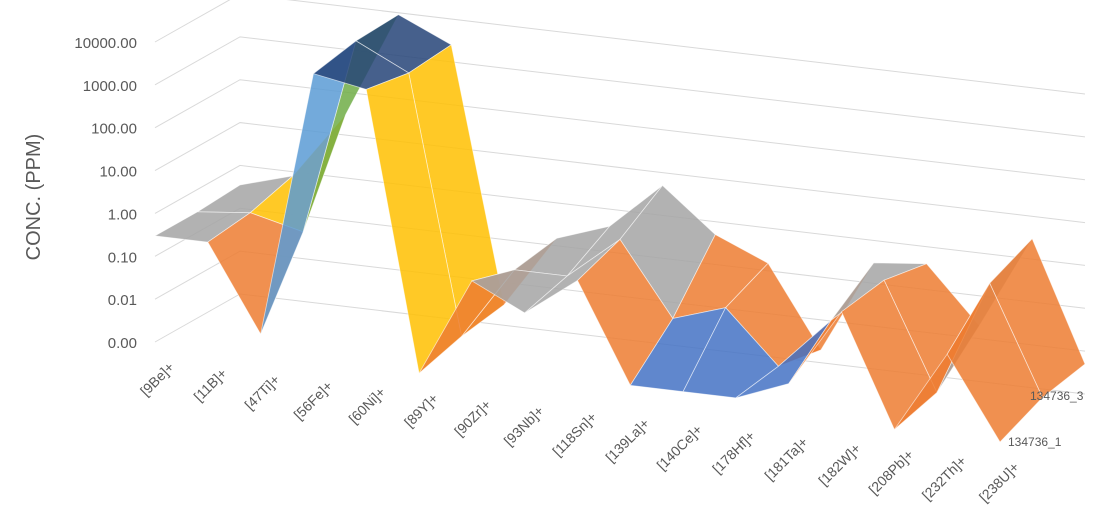  Describe the element at coordinates (114, 129) in the screenshot. I see `y-tick-label: 100.00` at that location.